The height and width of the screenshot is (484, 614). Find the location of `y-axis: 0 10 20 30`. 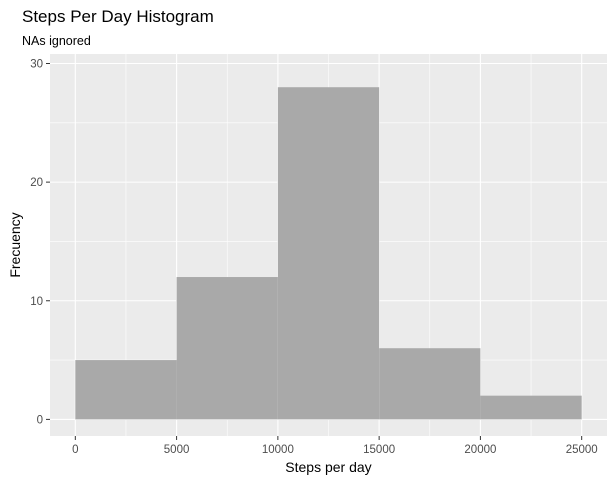

y-axis: 0 10 20 30 is located at coordinates (40, 242).